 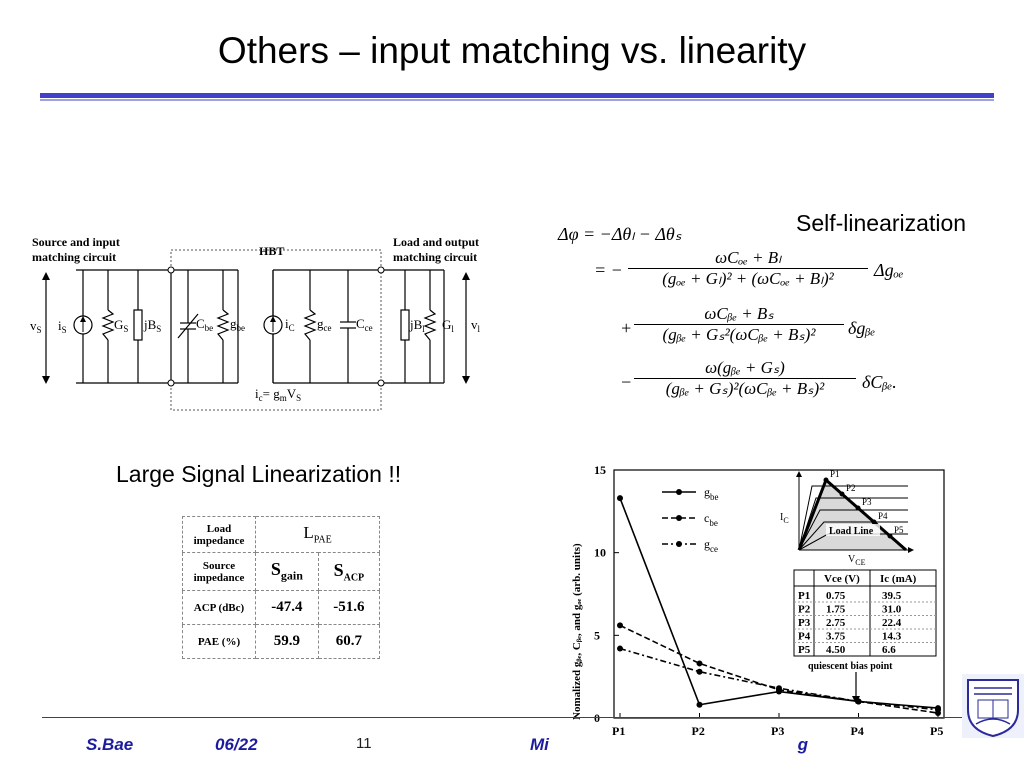 What do you see at coordinates (271, 251) in the screenshot?
I see `hbt-label: HBT` at bounding box center [271, 251].